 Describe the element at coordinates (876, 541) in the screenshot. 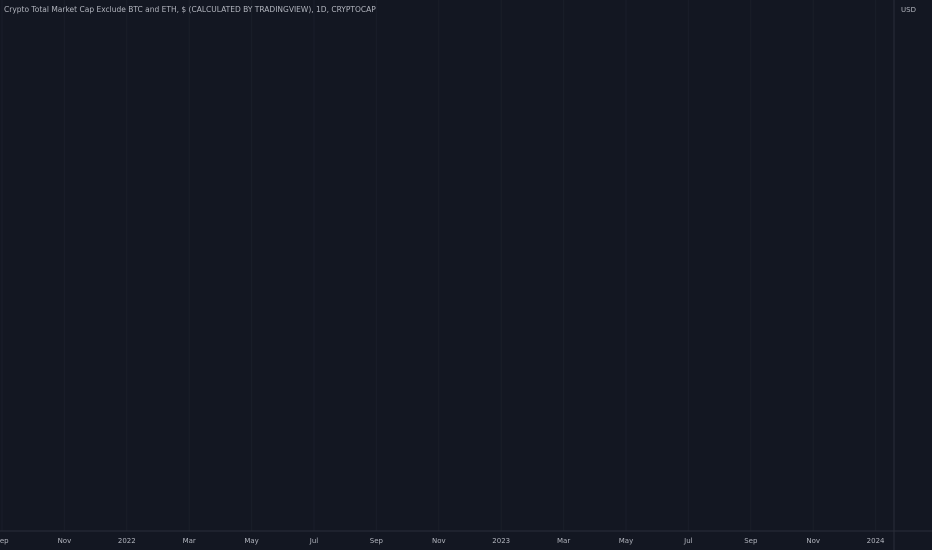

I see `time-tick-label: 2024` at that location.